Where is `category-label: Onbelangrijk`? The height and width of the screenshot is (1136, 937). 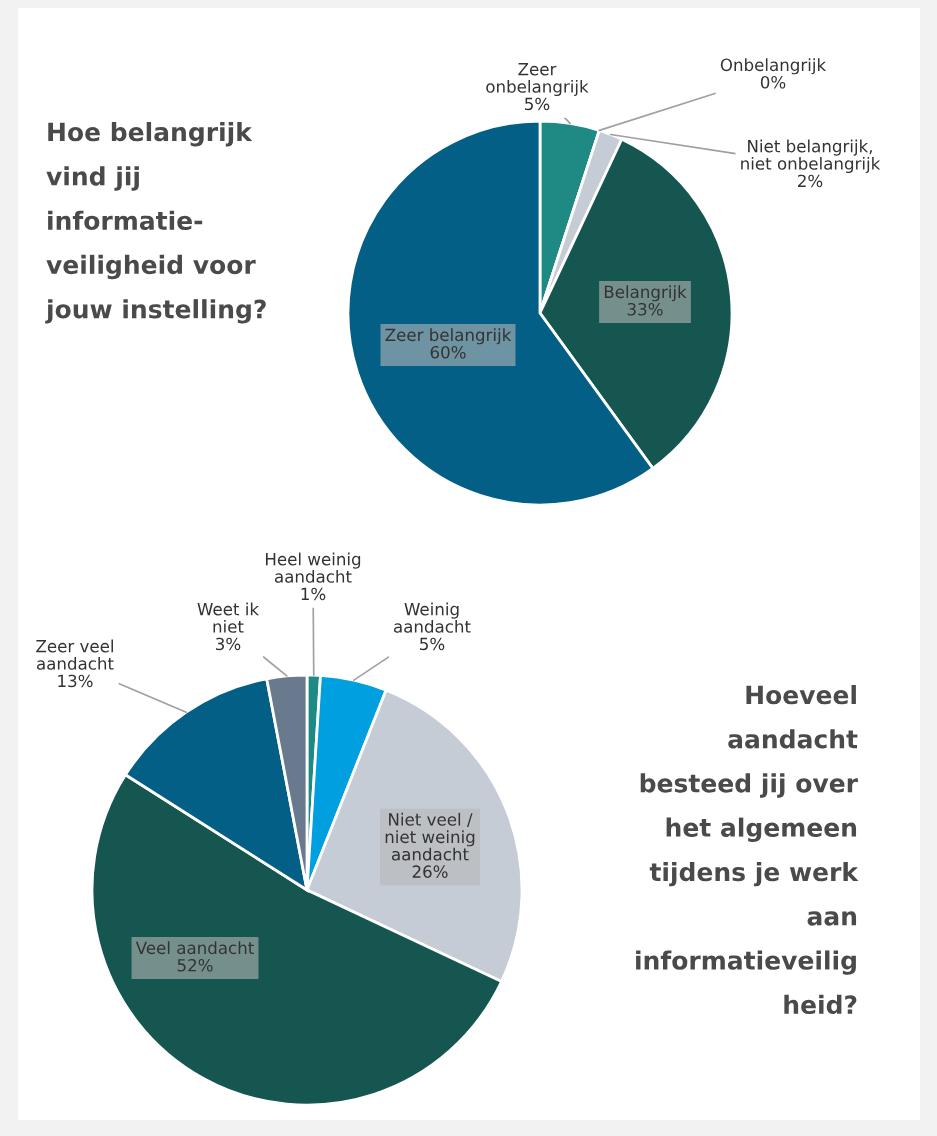 category-label: Onbelangrijk is located at coordinates (773, 66).